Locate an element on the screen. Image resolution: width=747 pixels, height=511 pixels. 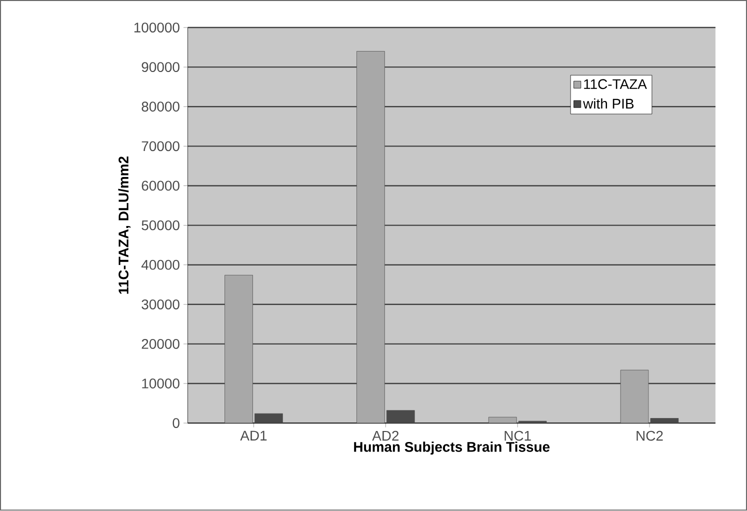
y-tick-label: 30000 is located at coordinates (161, 305).